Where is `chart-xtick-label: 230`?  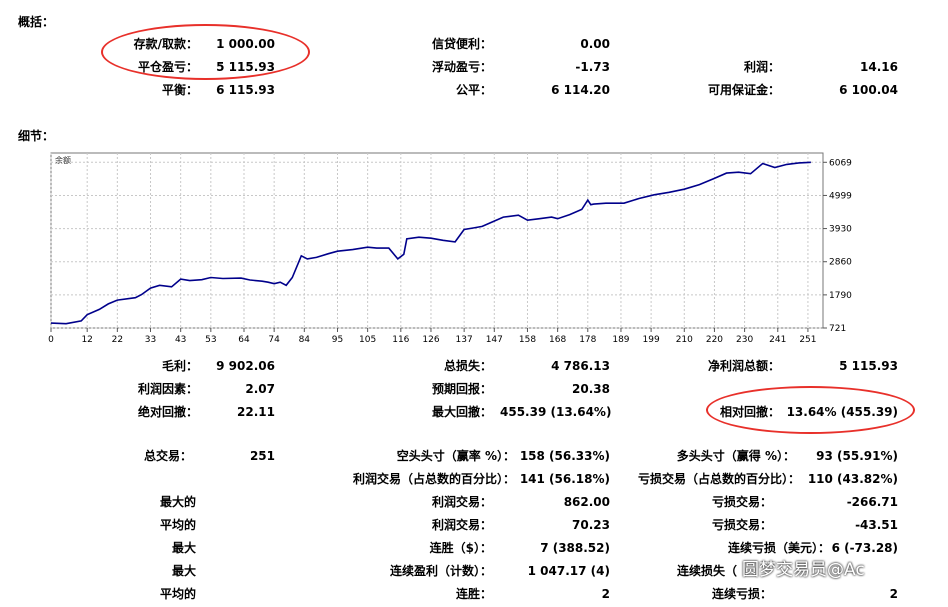 chart-xtick-label: 230 is located at coordinates (744, 340).